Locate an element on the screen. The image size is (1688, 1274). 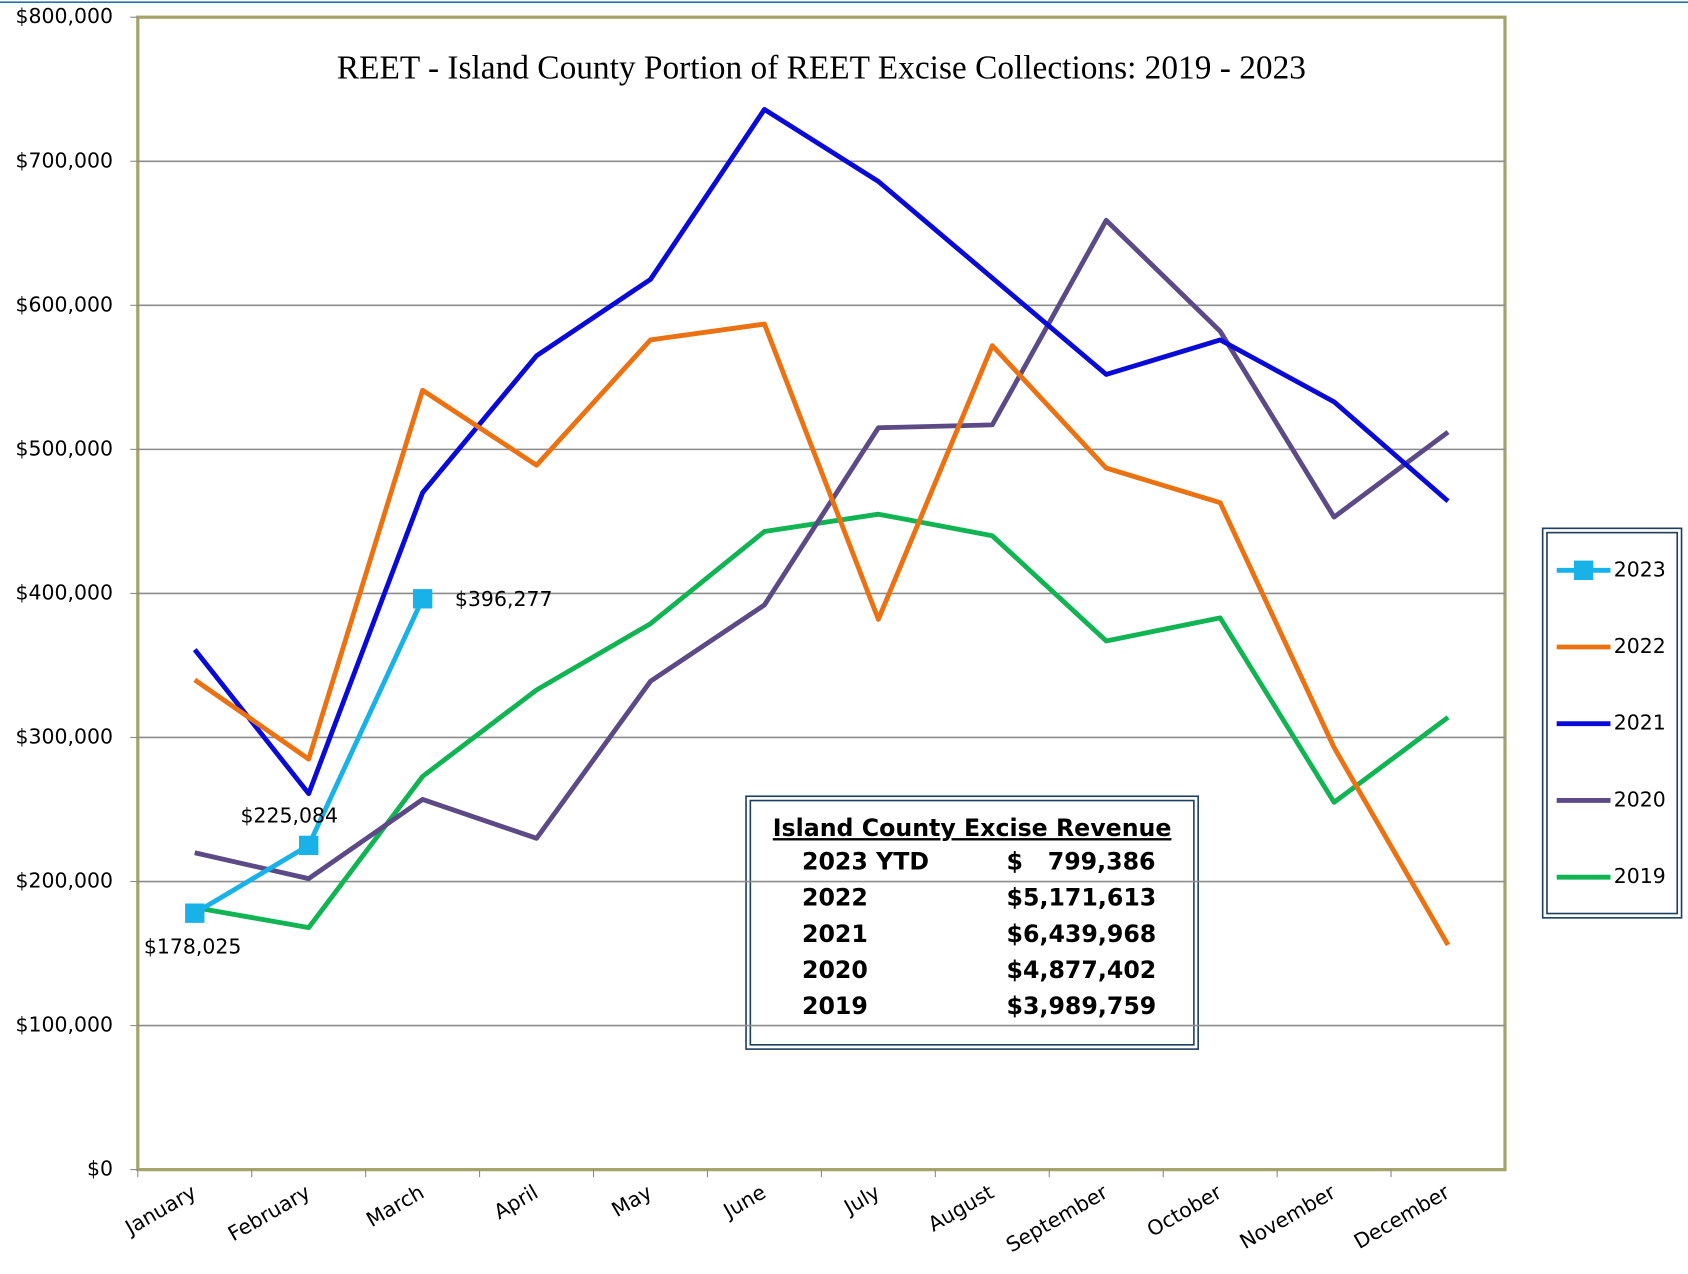
table-cell: $ 799,386 is located at coordinates (1081, 861).